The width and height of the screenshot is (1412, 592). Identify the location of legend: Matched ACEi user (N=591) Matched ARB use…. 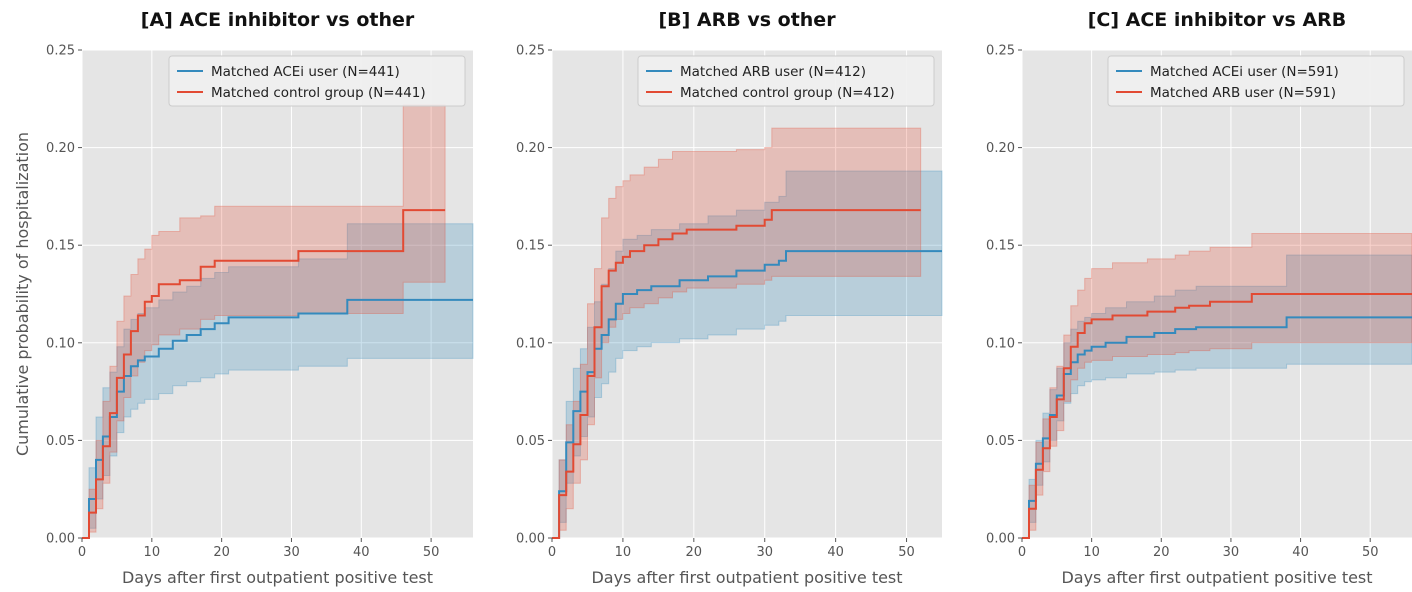
(1256, 81).